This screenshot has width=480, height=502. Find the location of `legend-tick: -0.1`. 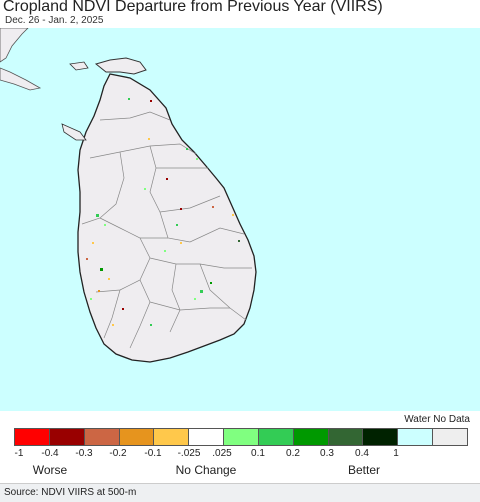

legend-tick: -0.1 is located at coordinates (153, 453).